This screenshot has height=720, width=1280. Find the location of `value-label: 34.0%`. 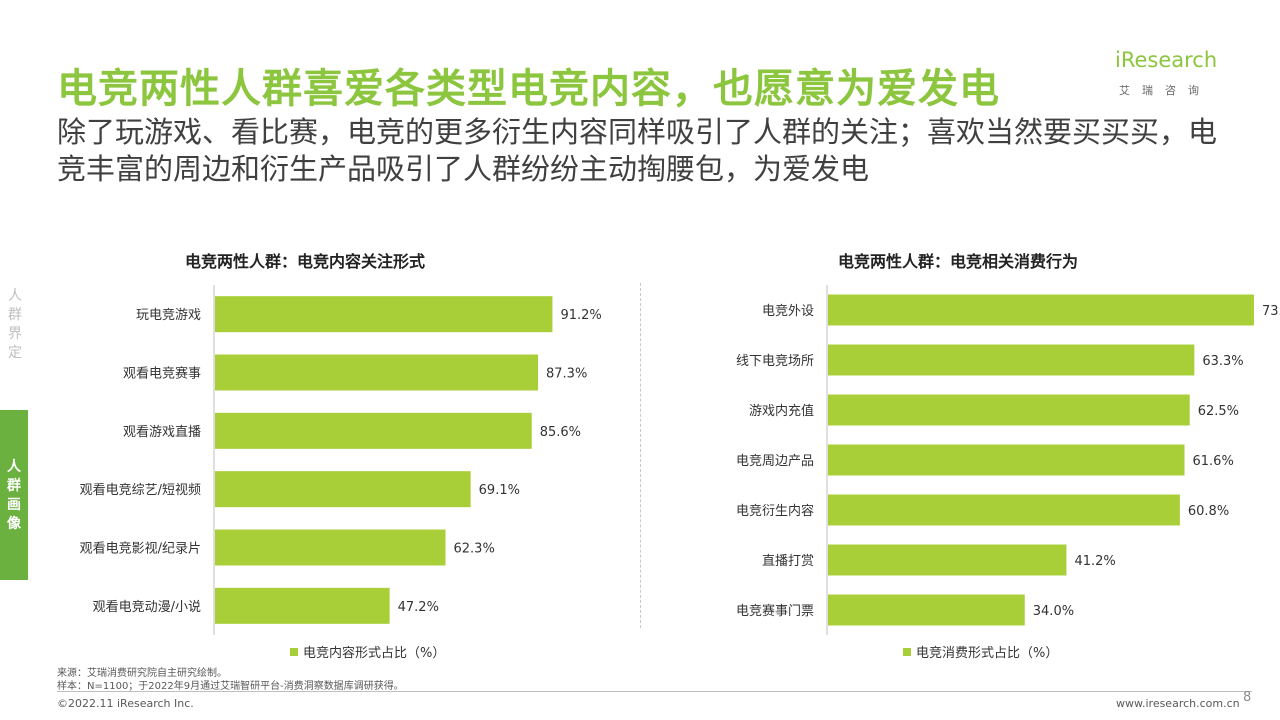

value-label: 34.0% is located at coordinates (1053, 611).